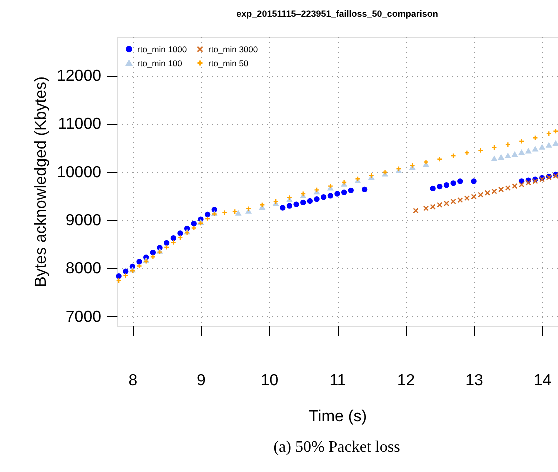 This screenshot has height=472, width=558. I want to click on y-tick-label: 11000, so click(80, 125).